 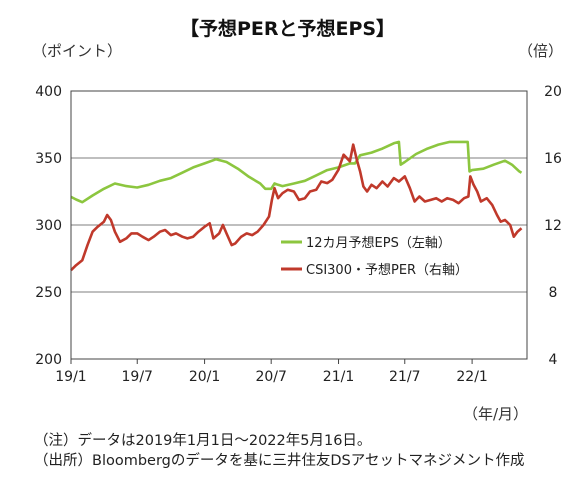 What do you see at coordinates (541, 51) in the screenshot?
I see `right-axis-unit: （倍）` at bounding box center [541, 51].